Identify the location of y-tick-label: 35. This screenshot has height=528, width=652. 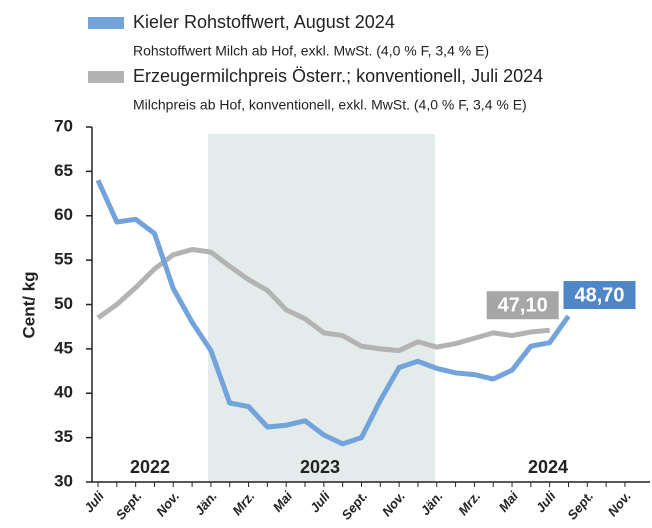
(63, 436).